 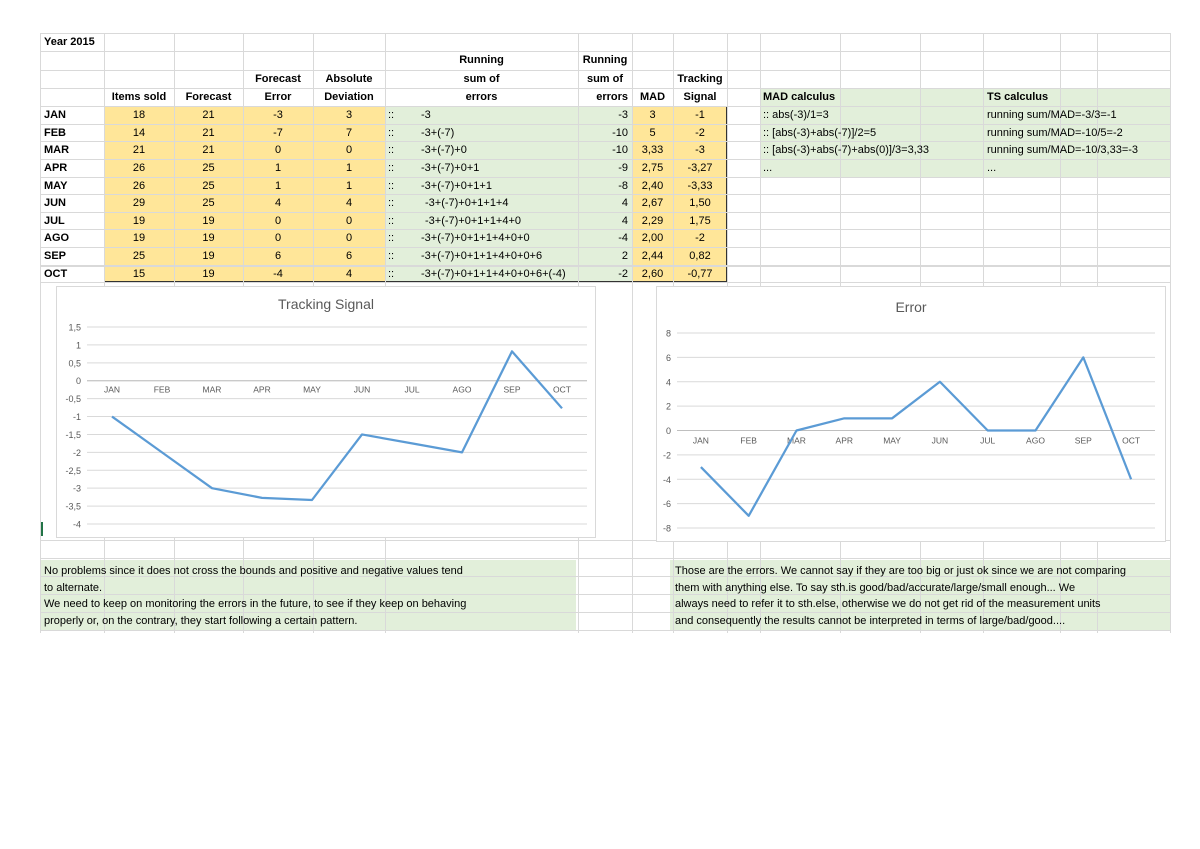 I want to click on row-running-sum: 4, so click(x=624, y=220).